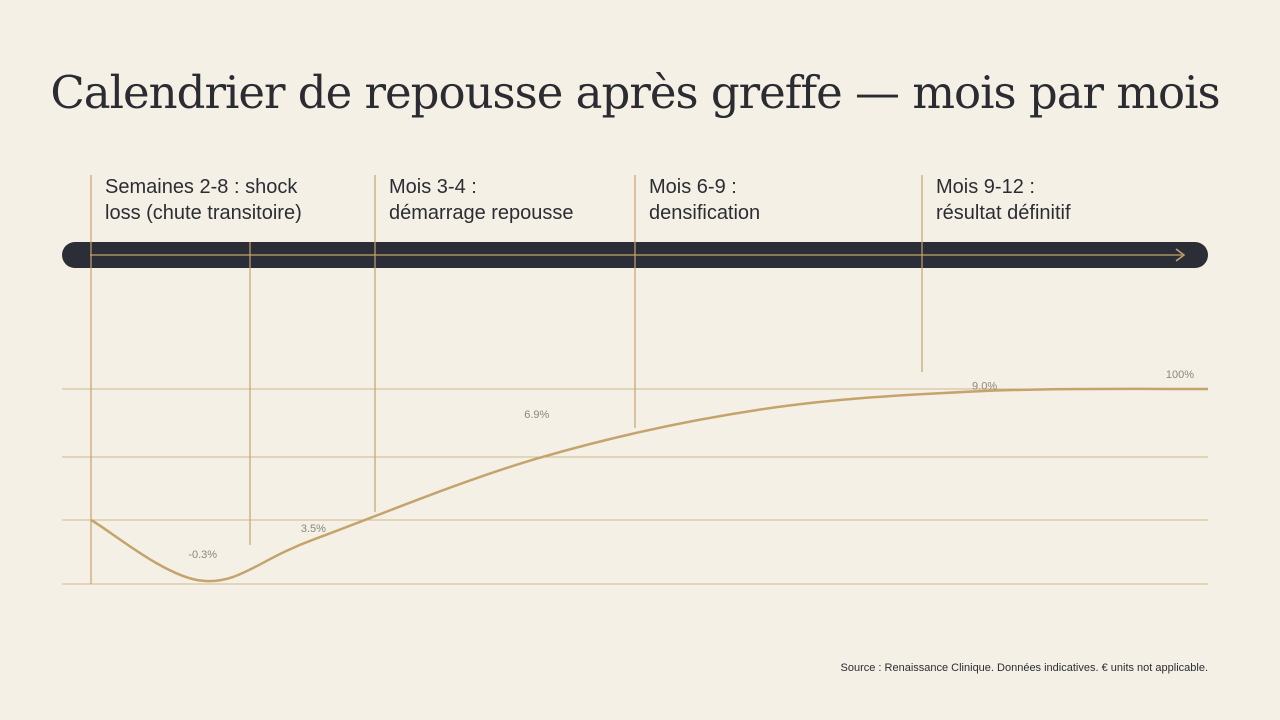 The height and width of the screenshot is (720, 1280). I want to click on phase-label-densification: Mois 6-9 : densification, so click(774, 200).